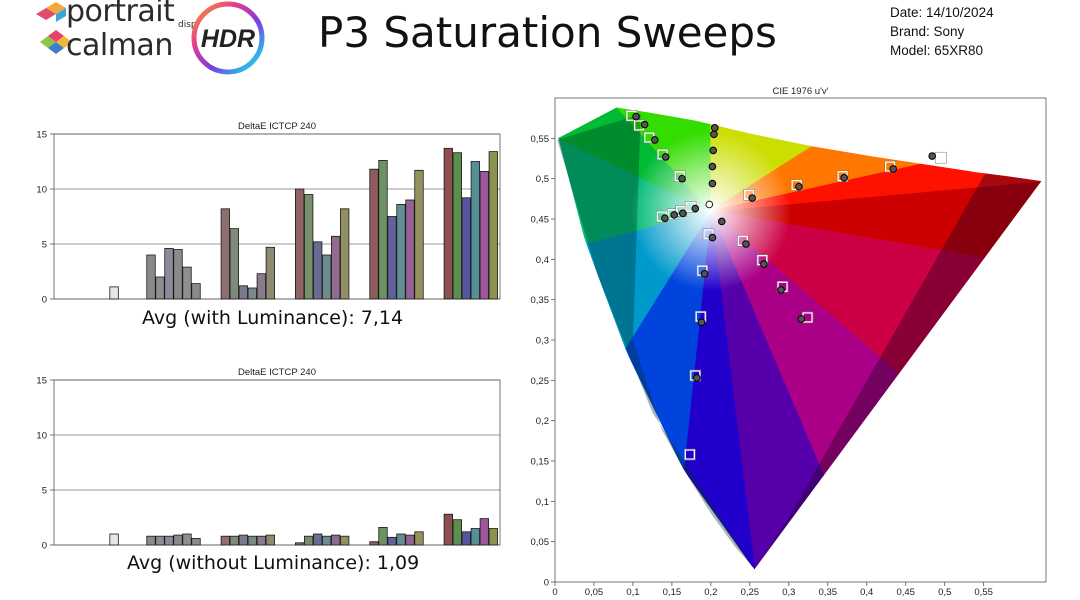  What do you see at coordinates (554, 592) in the screenshot?
I see `cie-x-tick-label: 0` at bounding box center [554, 592].